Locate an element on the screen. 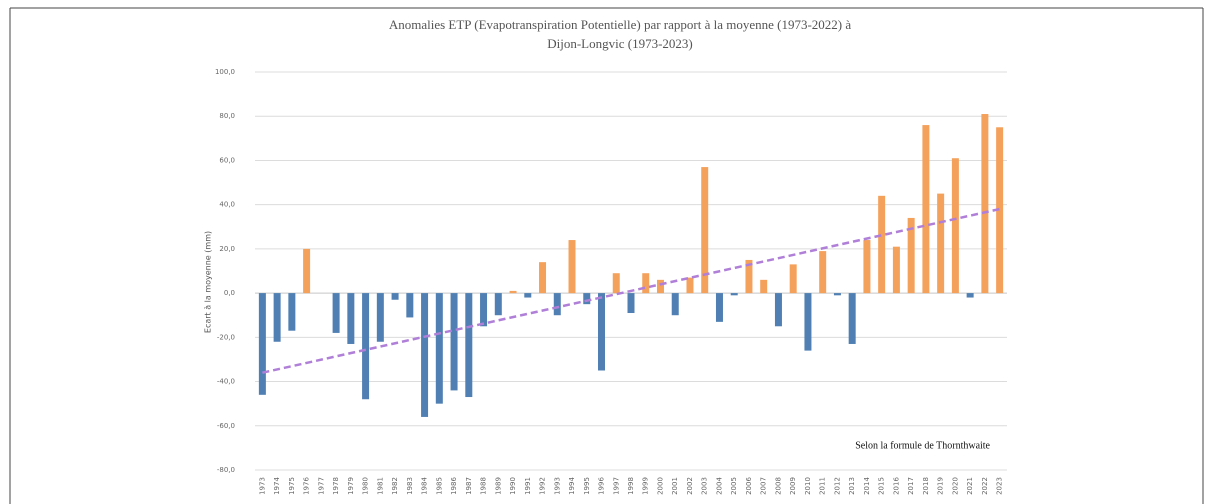 The height and width of the screenshot is (504, 1214). y-tick-label: -80,0 is located at coordinates (226, 470).